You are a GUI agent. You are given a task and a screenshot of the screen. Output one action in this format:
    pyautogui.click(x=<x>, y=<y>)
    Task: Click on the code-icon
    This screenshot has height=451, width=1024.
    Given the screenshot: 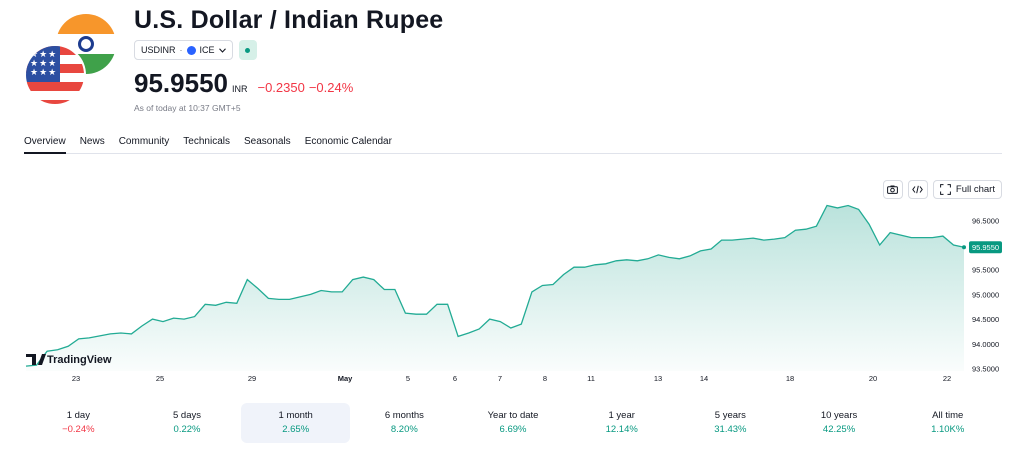 What is the action you would take?
    pyautogui.click(x=918, y=189)
    